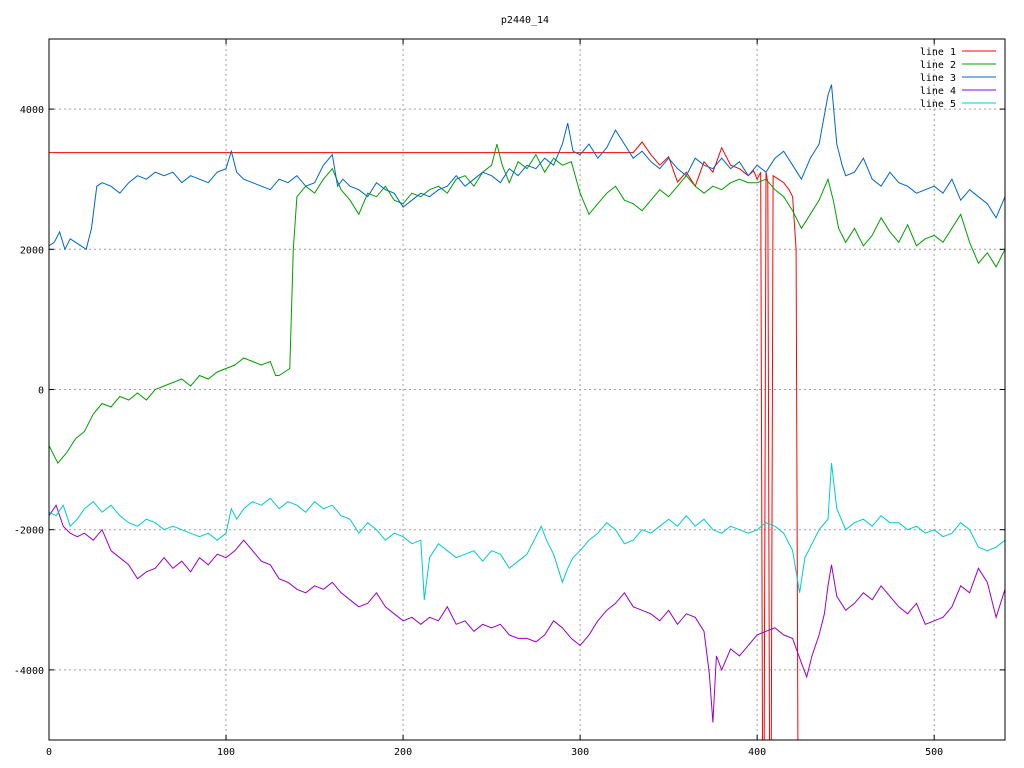 The height and width of the screenshot is (768, 1024). I want to click on legend-label: line 1, so click(938, 52).